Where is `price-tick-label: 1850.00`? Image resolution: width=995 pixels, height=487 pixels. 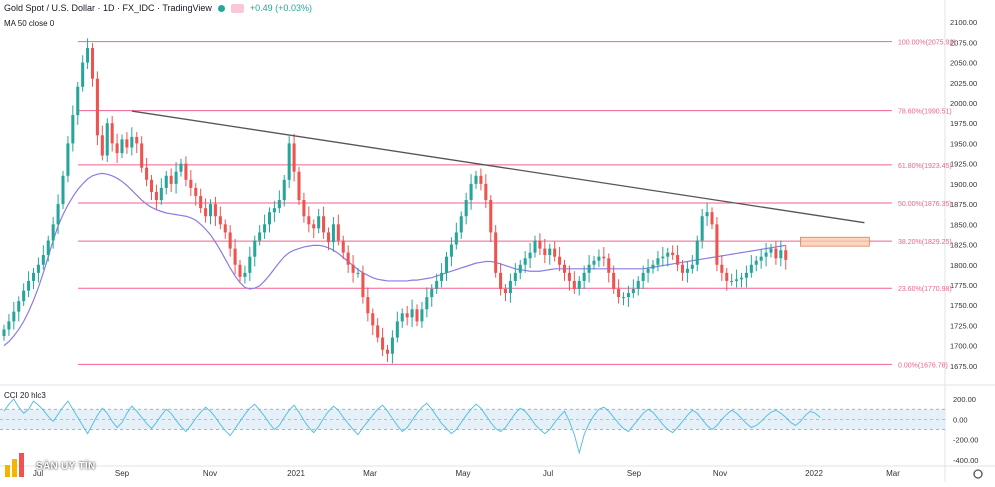
price-tick-label: 1850.00 is located at coordinates (963, 224).